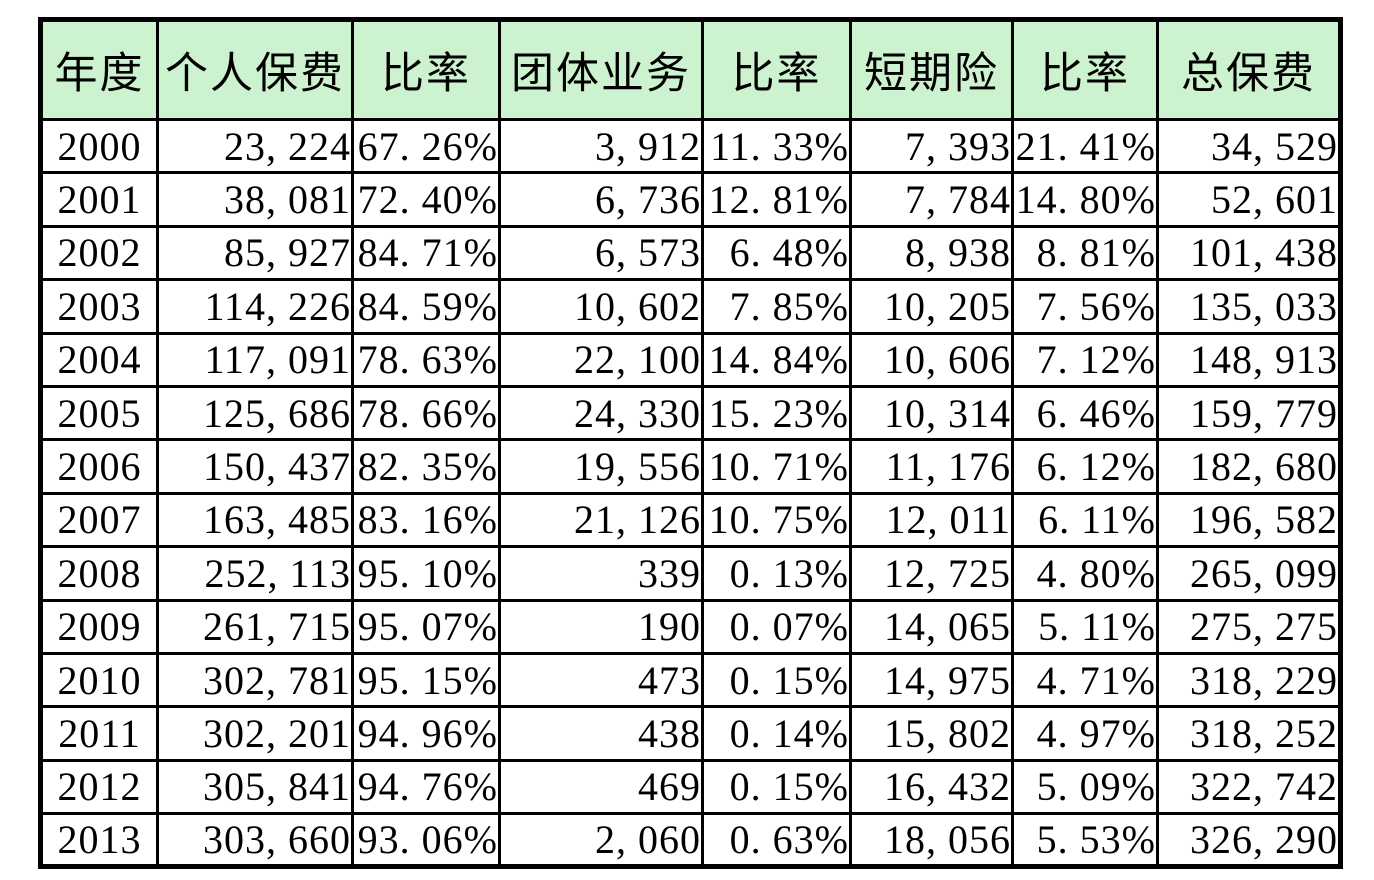 The width and height of the screenshot is (1374, 880). Describe the element at coordinates (1085, 680) in the screenshot. I see `table-cell: 4. 71%` at that location.